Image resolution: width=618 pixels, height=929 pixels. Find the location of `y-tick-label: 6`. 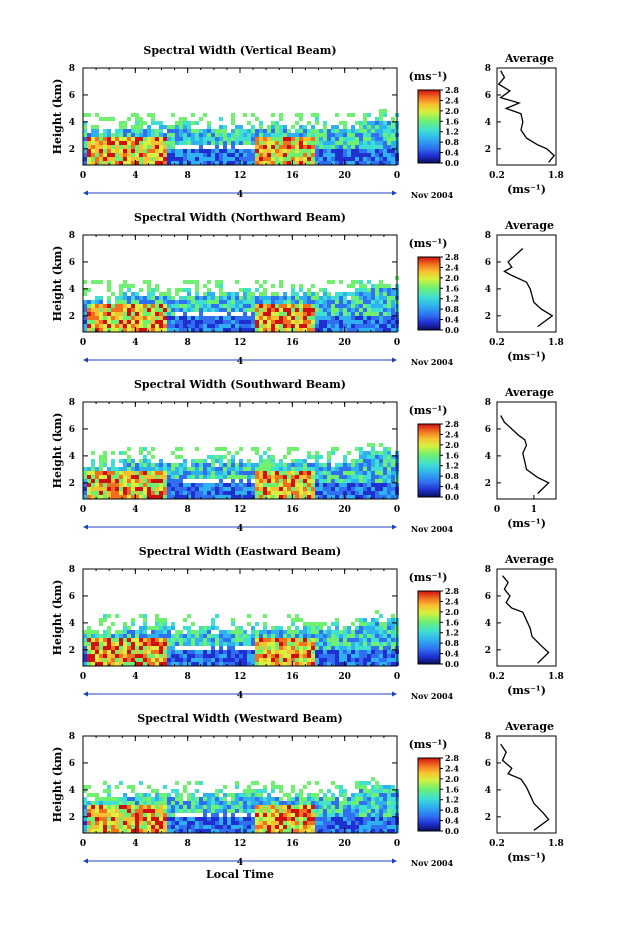

y-tick-label: 6 is located at coordinates (72, 96).